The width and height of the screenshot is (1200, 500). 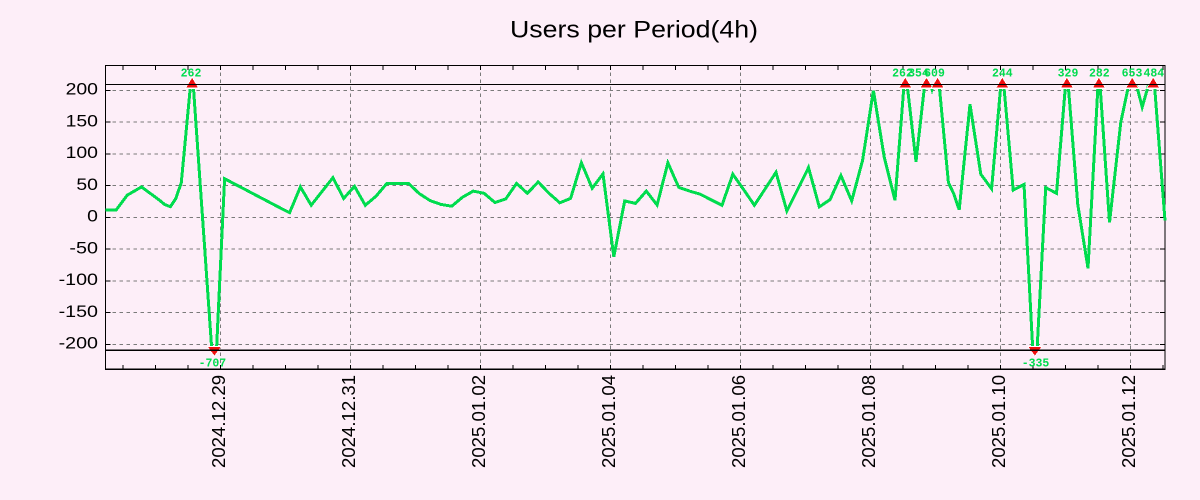 What do you see at coordinates (78, 311) in the screenshot?
I see `svg-text: -150` at bounding box center [78, 311].